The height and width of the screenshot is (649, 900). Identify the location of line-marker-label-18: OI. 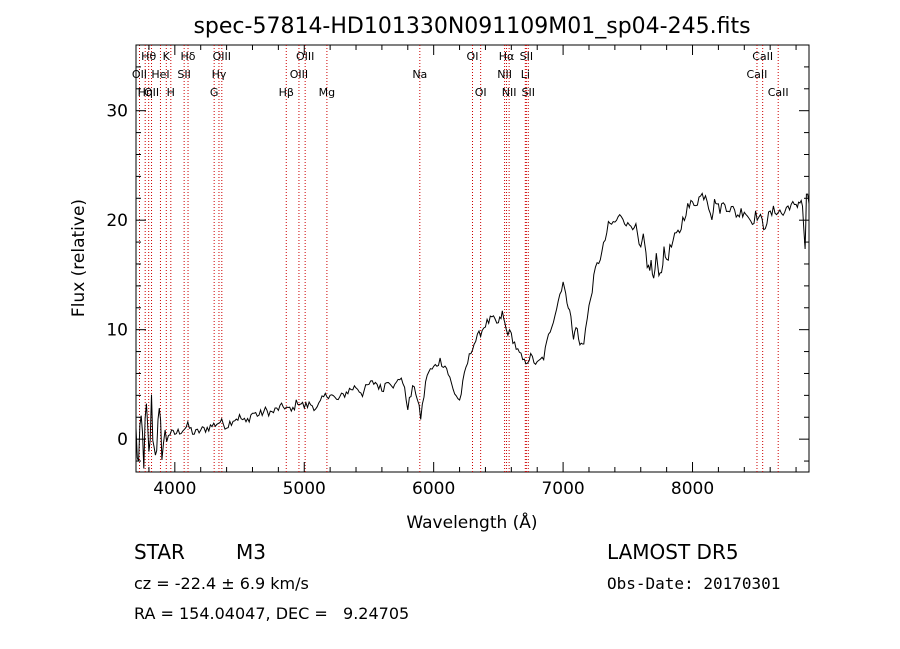
(481, 92).